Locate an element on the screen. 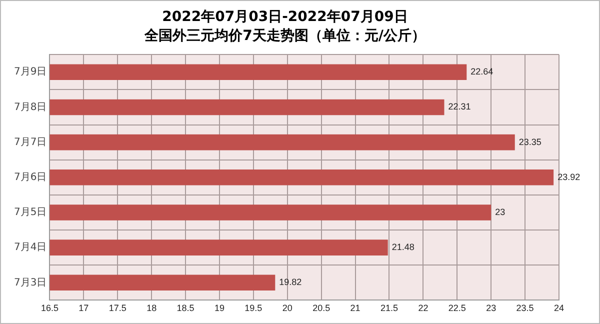 The image size is (600, 324). x-tick-label: 21 is located at coordinates (355, 308).